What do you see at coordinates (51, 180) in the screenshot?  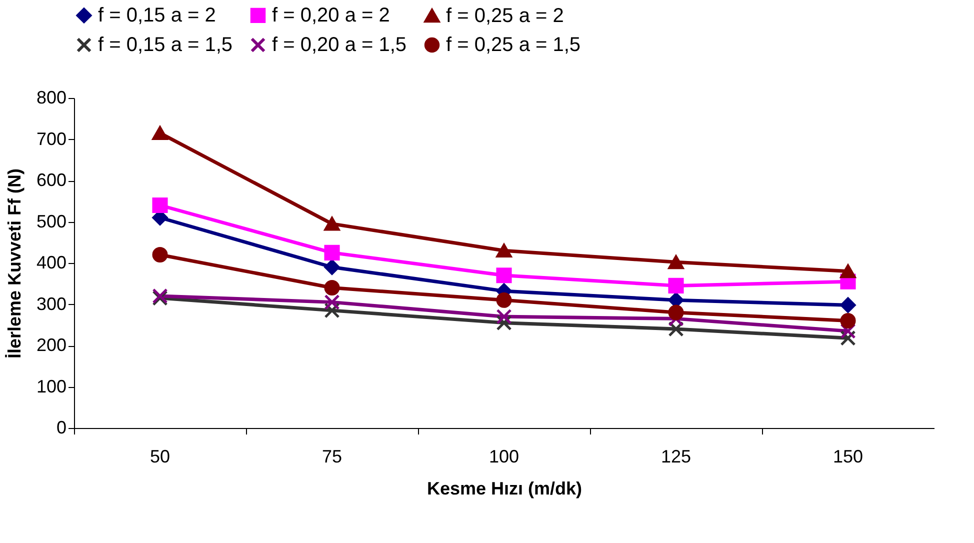 I see `y-tick-label: 600` at bounding box center [51, 180].